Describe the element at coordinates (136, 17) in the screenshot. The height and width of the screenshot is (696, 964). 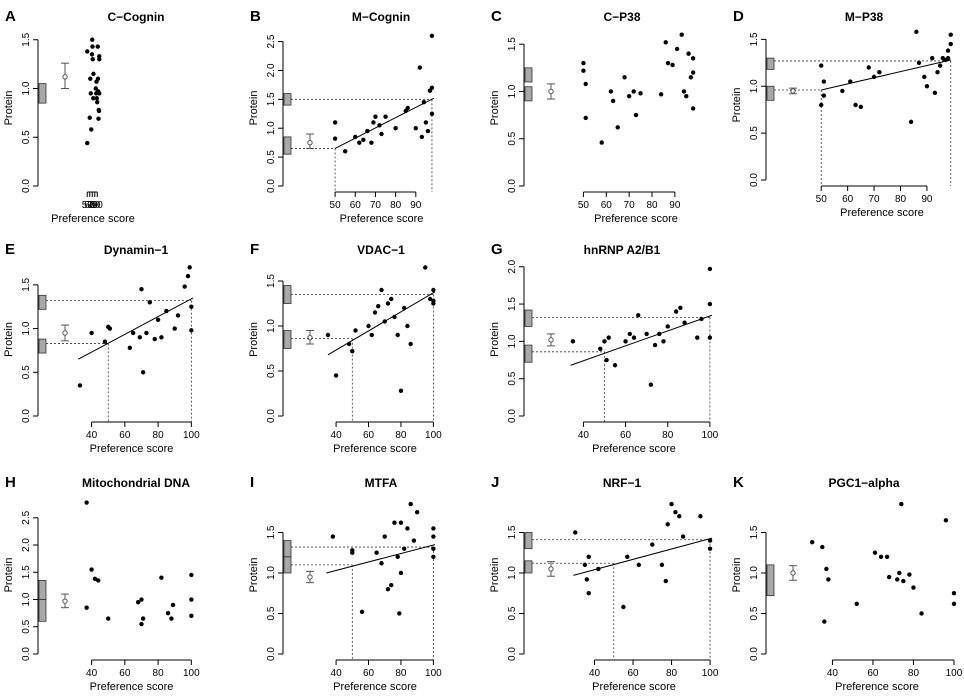
I see `panel-title: C−Cognin` at that location.